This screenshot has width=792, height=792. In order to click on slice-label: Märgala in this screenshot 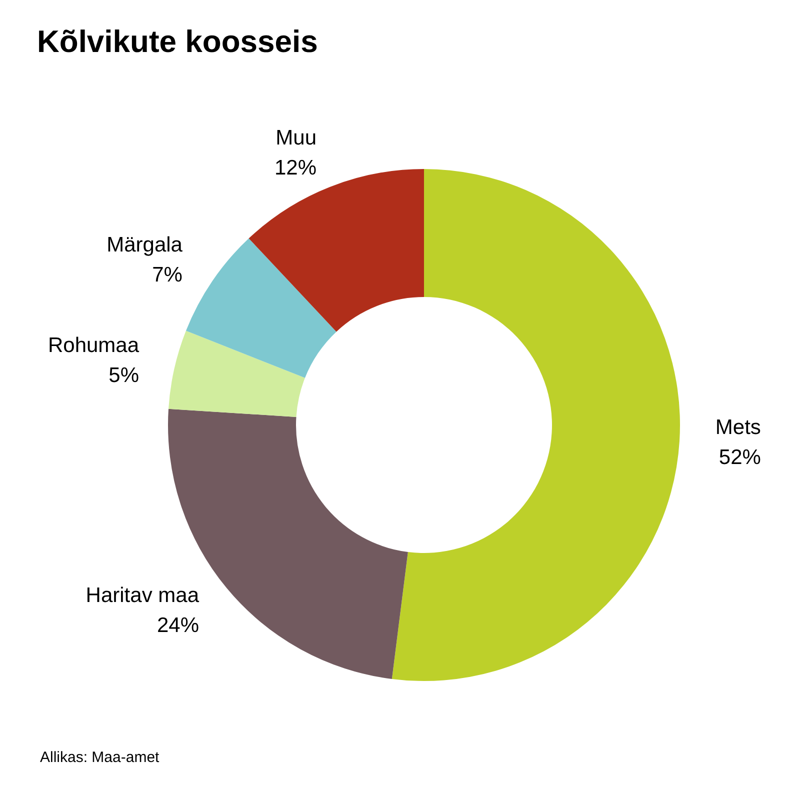, I will do `click(144, 245)`.